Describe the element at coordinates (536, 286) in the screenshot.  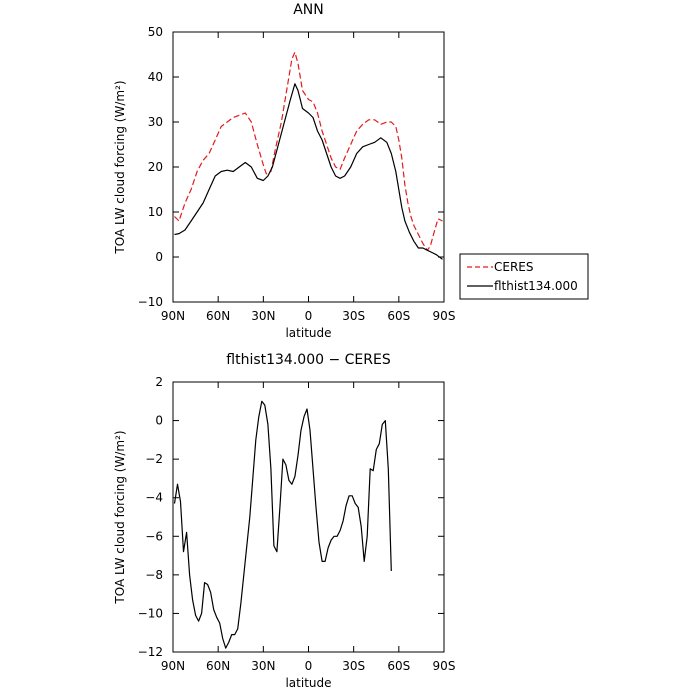
I see `legend-label-model: flthist134.000` at that location.